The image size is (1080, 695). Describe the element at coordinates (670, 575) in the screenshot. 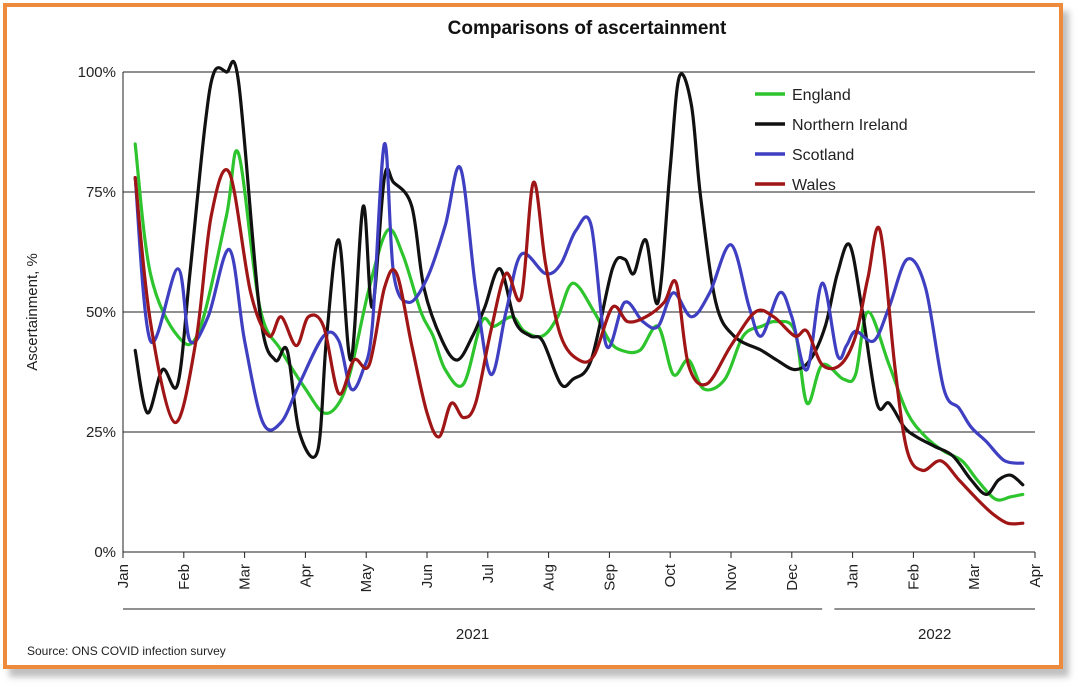

I see `x-tick-label: Oct` at that location.